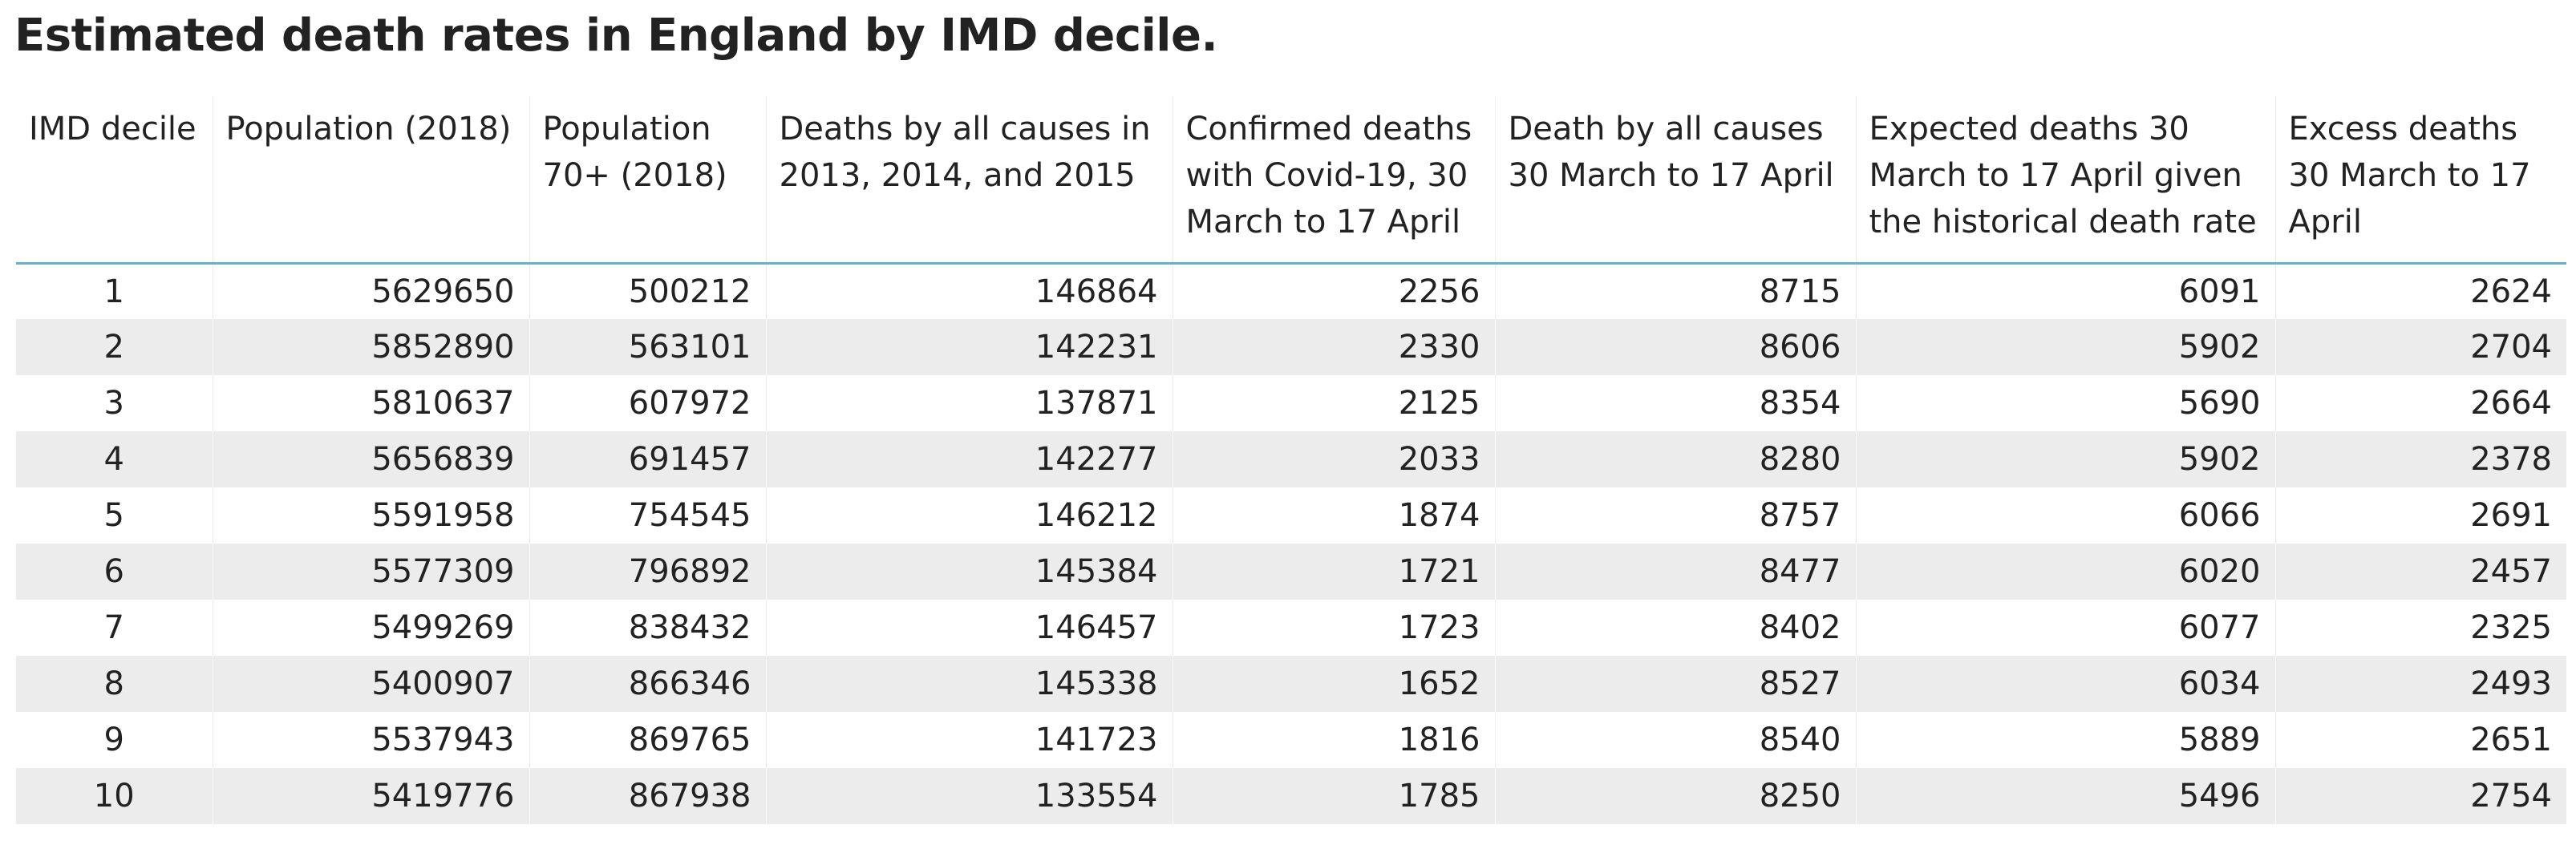 This screenshot has width=2576, height=849. Describe the element at coordinates (2420, 515) in the screenshot. I see `table-cell: 2691` at that location.